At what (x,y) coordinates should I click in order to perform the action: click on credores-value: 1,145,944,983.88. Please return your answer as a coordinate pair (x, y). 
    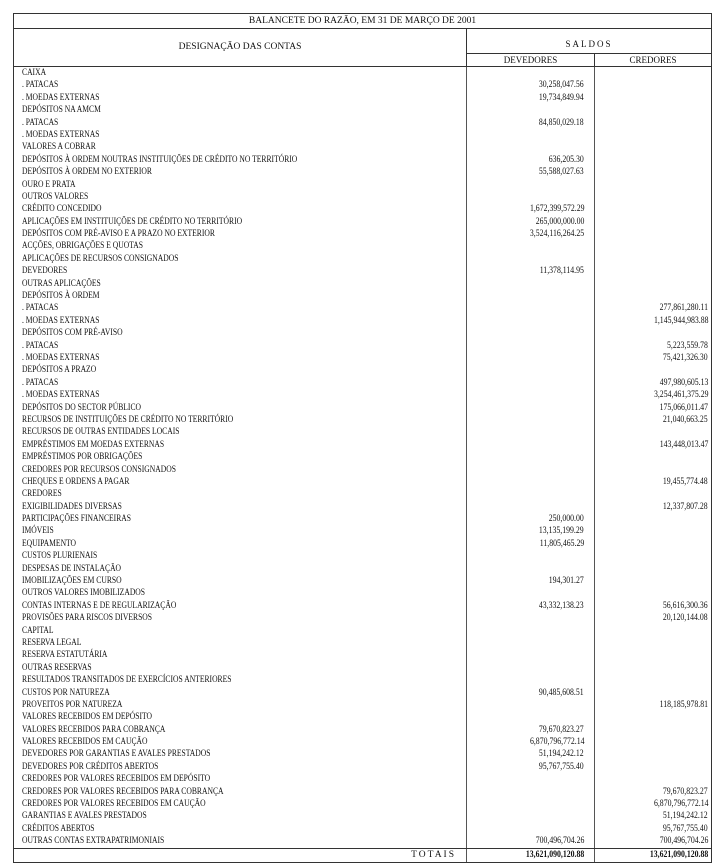
    Looking at the image, I should click on (680, 320).